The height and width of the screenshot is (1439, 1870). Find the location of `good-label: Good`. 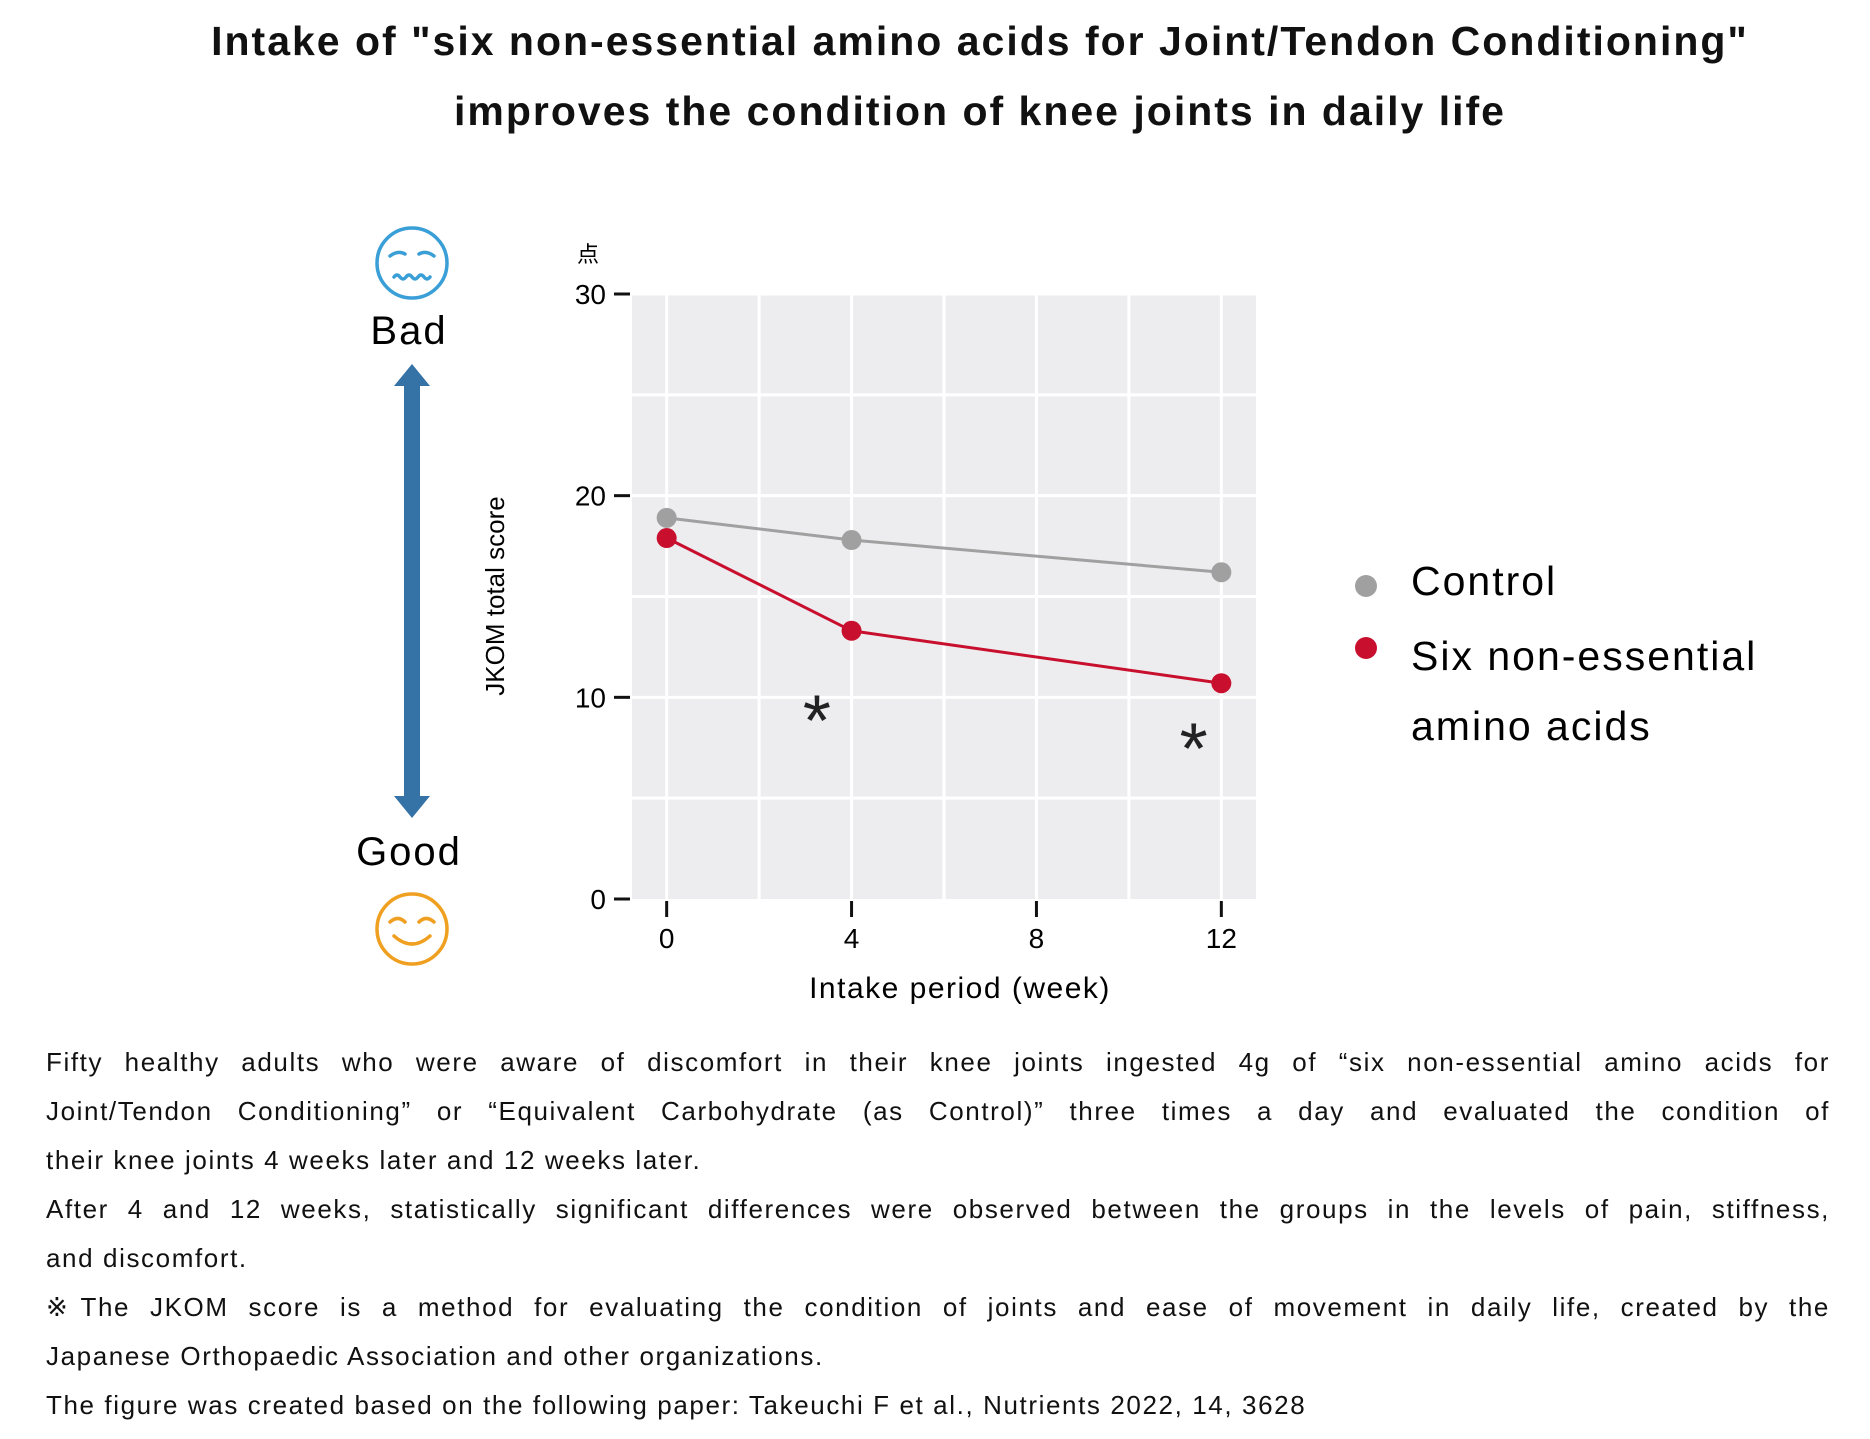

good-label: Good is located at coordinates (409, 852).